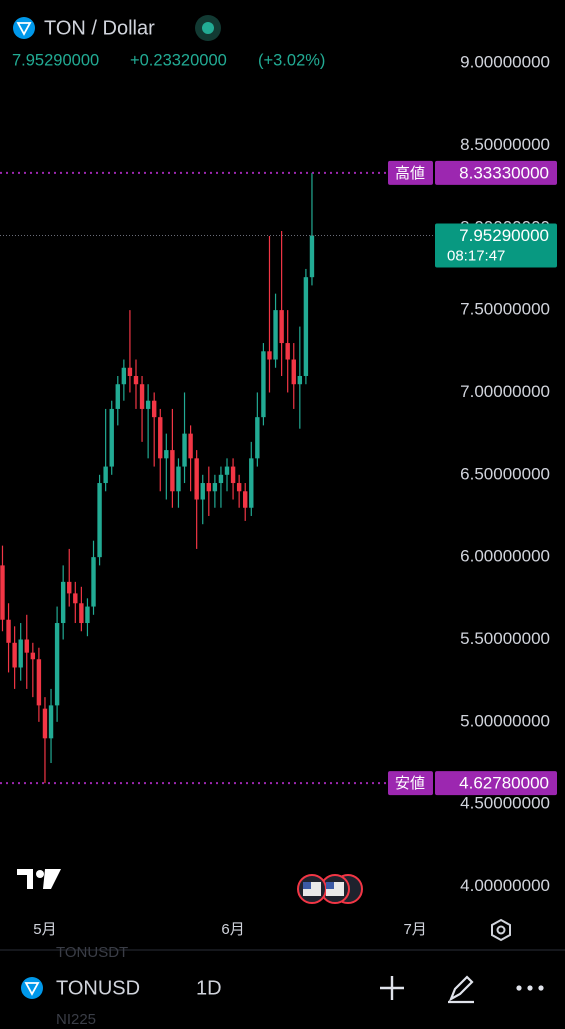  What do you see at coordinates (504, 235) in the screenshot?
I see `last-price-value: 7.95290000` at bounding box center [504, 235].